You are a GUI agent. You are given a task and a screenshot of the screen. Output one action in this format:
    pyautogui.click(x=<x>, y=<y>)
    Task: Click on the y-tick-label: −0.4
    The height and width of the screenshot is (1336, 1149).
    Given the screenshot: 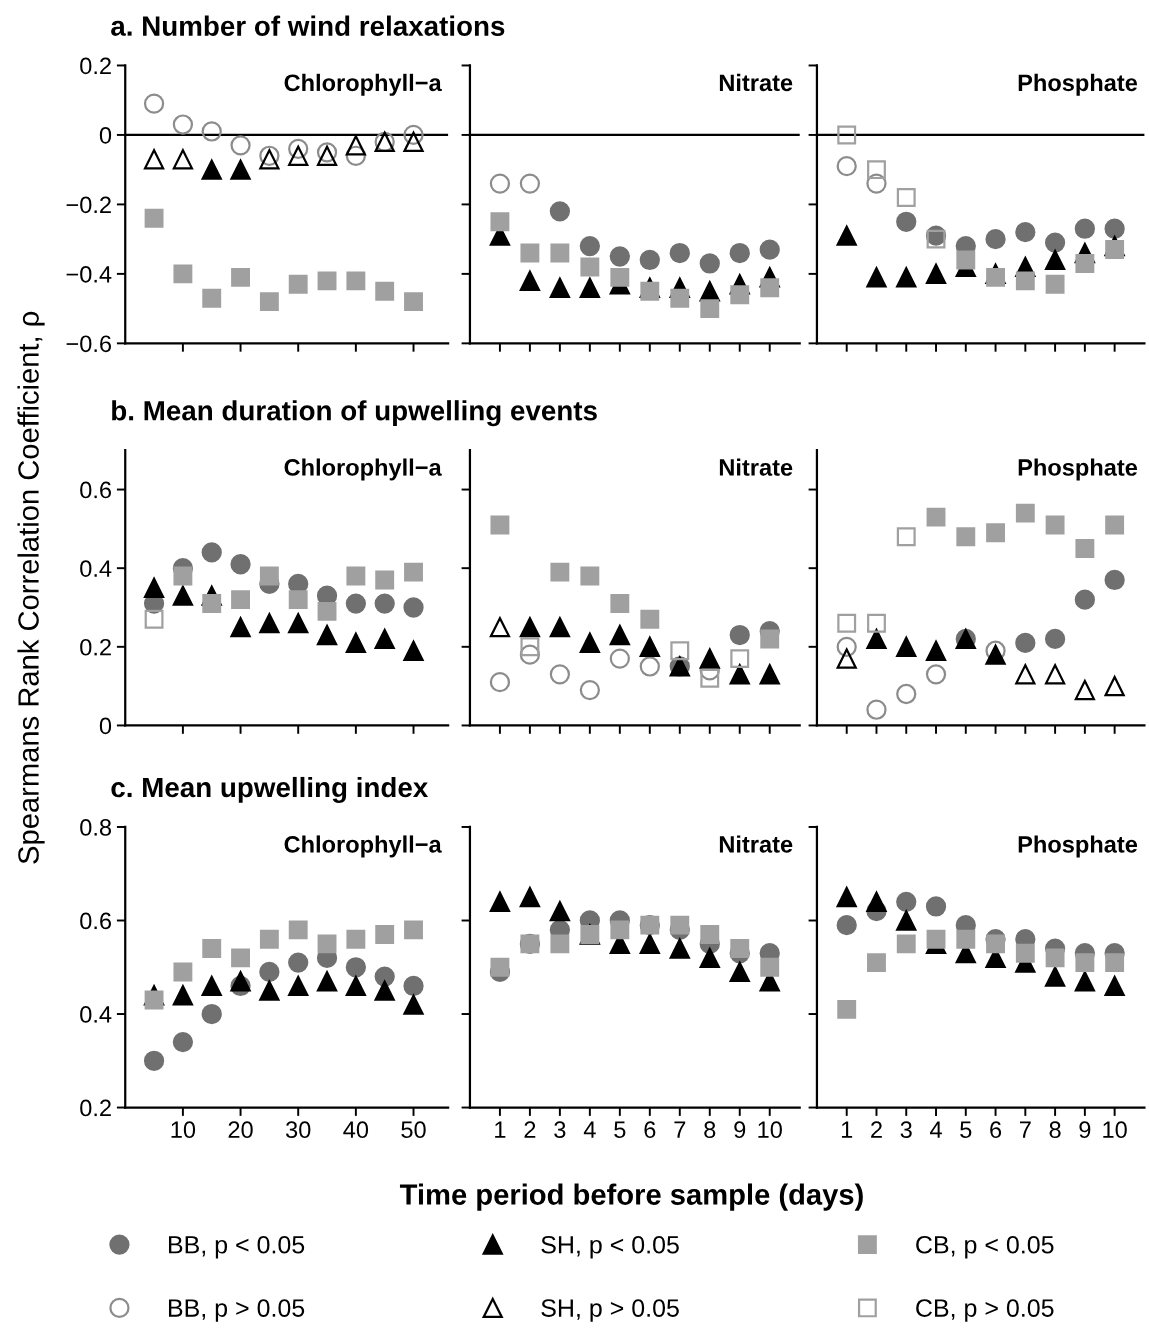 What is the action you would take?
    pyautogui.click(x=89, y=274)
    